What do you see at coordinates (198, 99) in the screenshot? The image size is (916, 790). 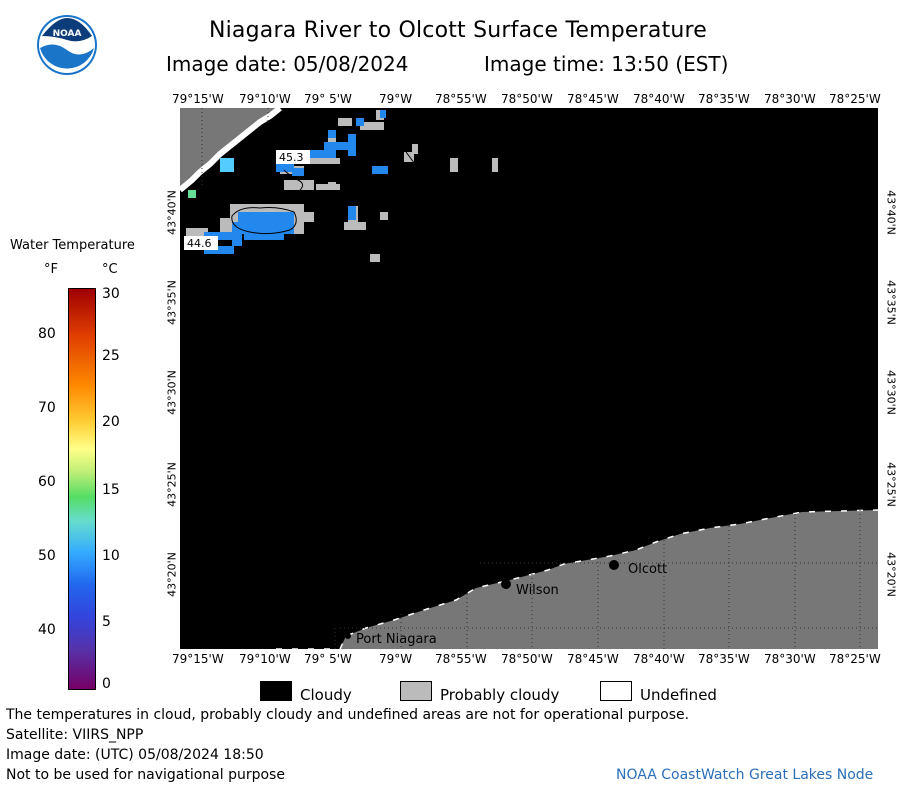 I see `lon-tick-top-0: 79°15'W` at bounding box center [198, 99].